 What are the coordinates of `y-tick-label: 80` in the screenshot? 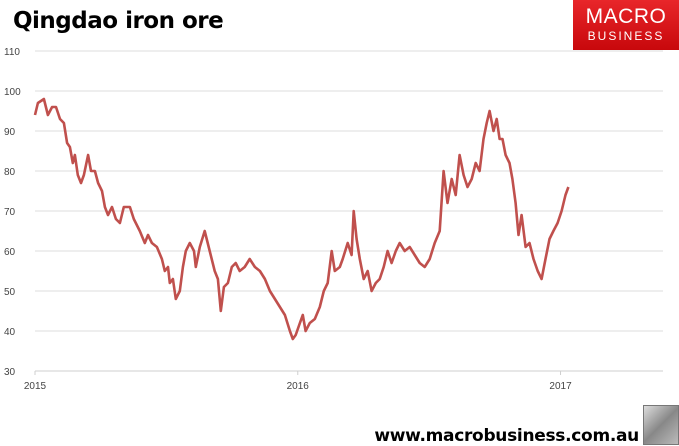 It's located at (10, 172).